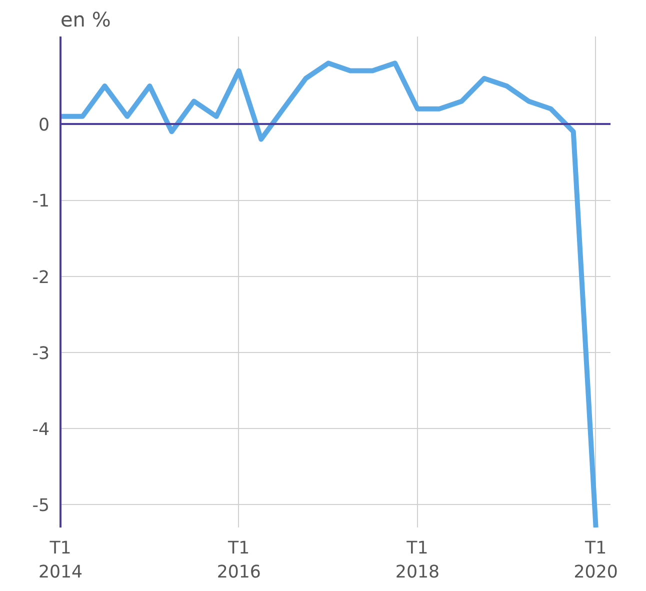 This screenshot has height=591, width=646. Describe the element at coordinates (41, 278) in the screenshot. I see `y-tick-label: -2` at that location.